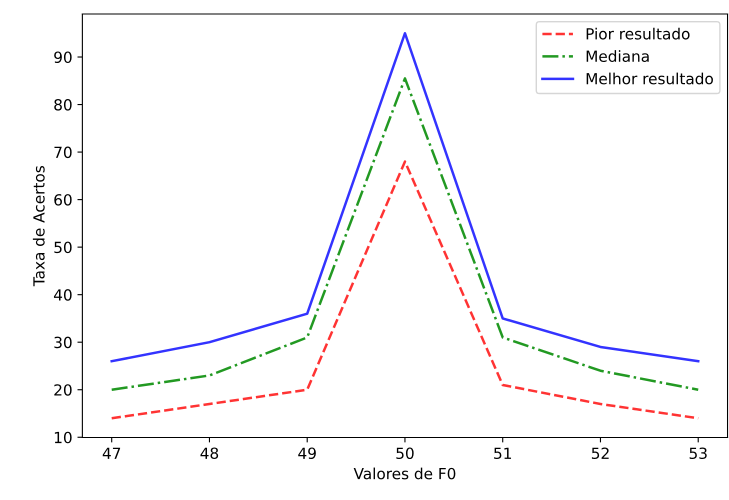  Describe the element at coordinates (63, 105) in the screenshot. I see `y-tick-label: 80` at that location.